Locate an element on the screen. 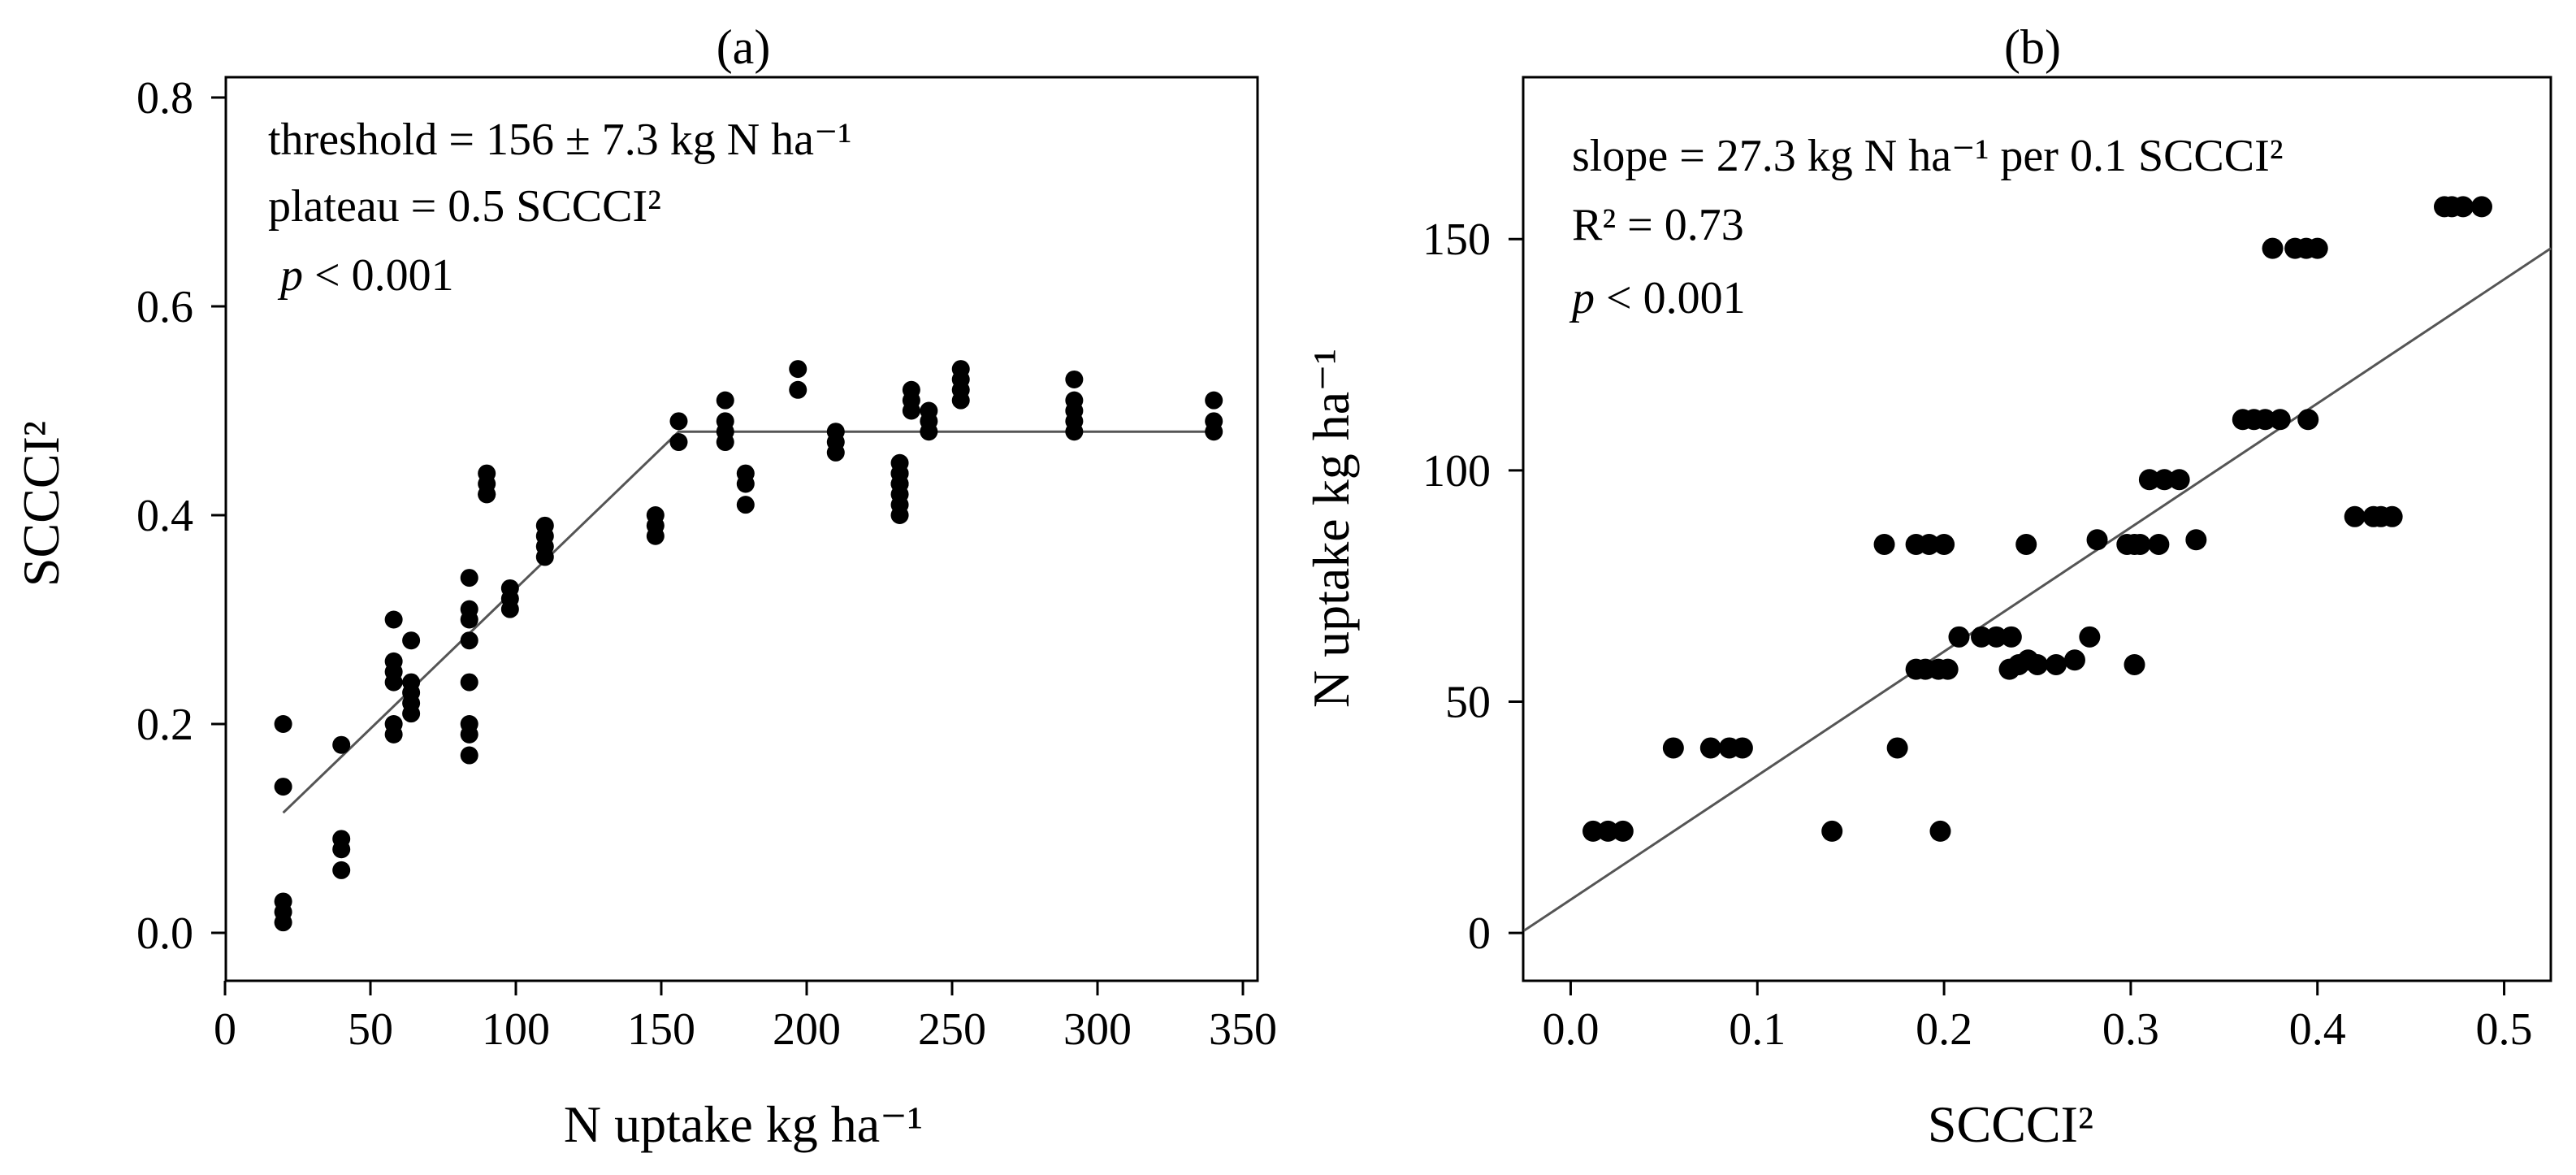 The image size is (2576, 1175). panel-b-x-tick-label: 0.4 is located at coordinates (2317, 1029).